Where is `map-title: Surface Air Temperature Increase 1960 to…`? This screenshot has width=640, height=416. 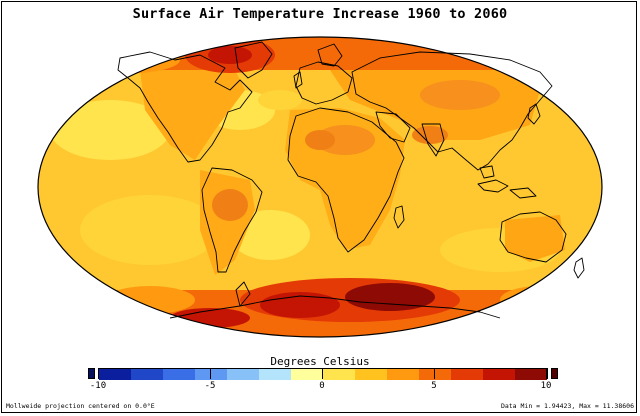 map-title: Surface Air Temperature Increase 1960 to… is located at coordinates (320, 14).